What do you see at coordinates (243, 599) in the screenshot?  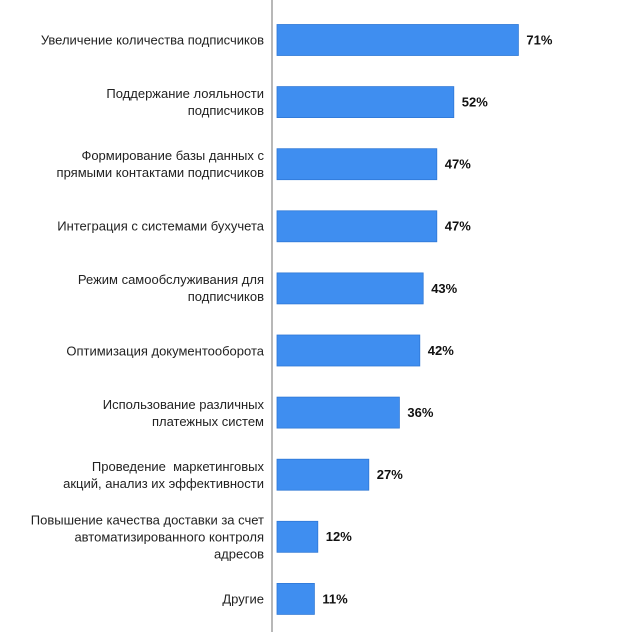 I see `category-label: Другие` at bounding box center [243, 599].